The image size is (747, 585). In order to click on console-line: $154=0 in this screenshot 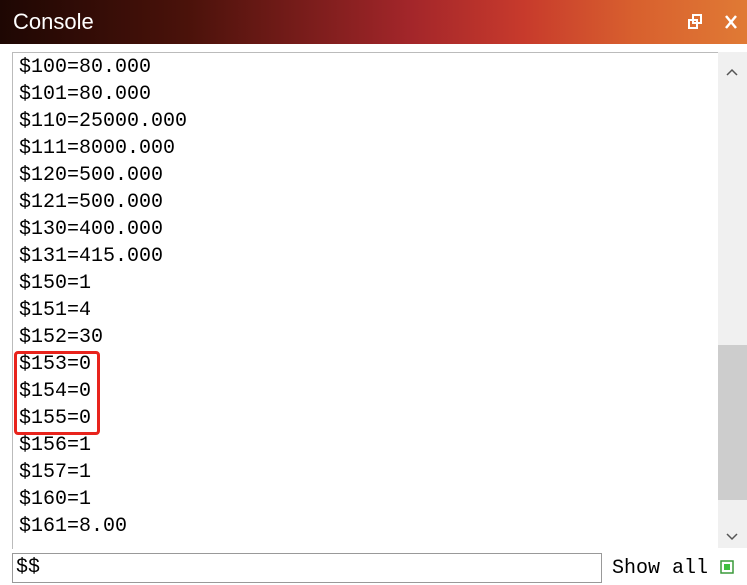, I will do `click(55, 391)`.